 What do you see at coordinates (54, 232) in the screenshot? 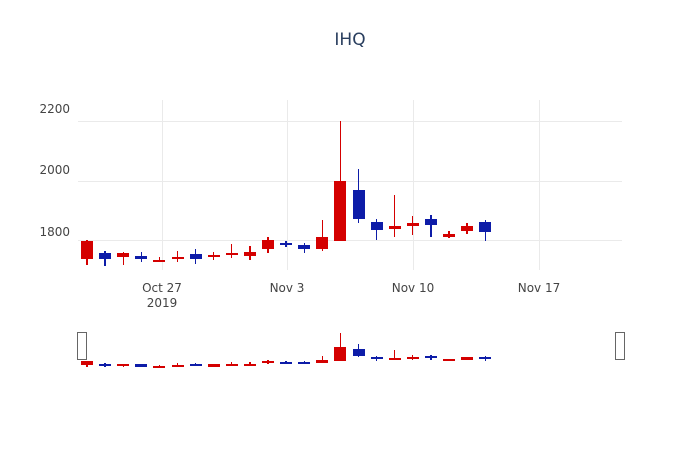
I see `y-tick-label-1800: 1800` at bounding box center [54, 232].